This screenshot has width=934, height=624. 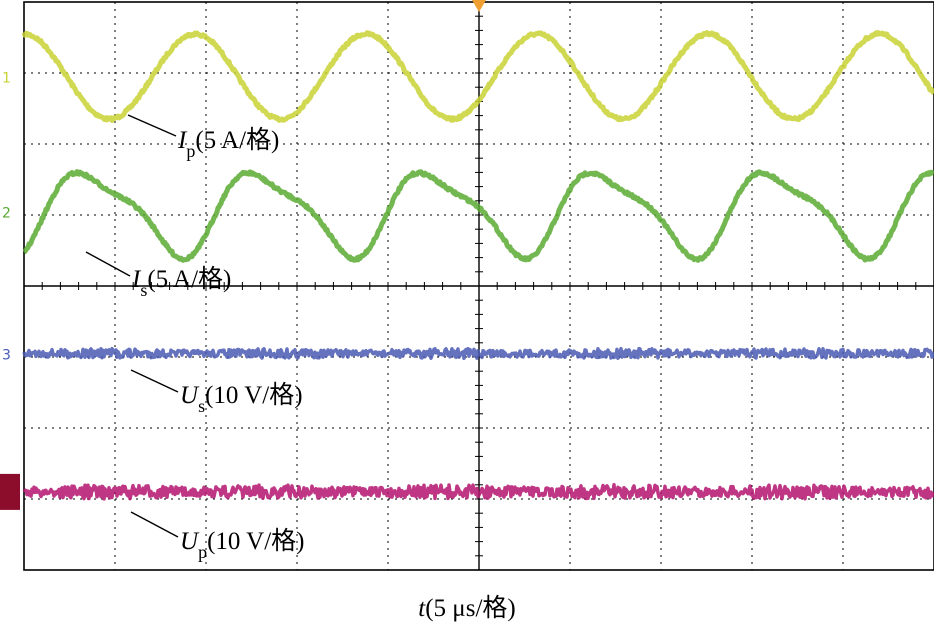 What do you see at coordinates (6, 79) in the screenshot?
I see `channel-marker: 1` at bounding box center [6, 79].